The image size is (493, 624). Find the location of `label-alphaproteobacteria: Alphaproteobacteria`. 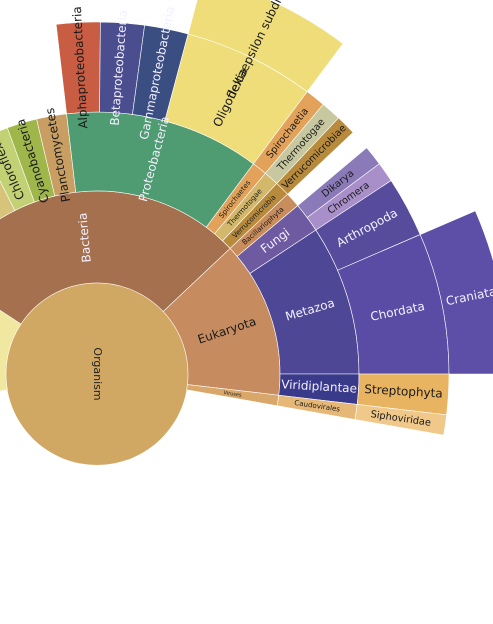

label-alphaproteobacteria: Alphaproteobacteria is located at coordinates (80, 67).